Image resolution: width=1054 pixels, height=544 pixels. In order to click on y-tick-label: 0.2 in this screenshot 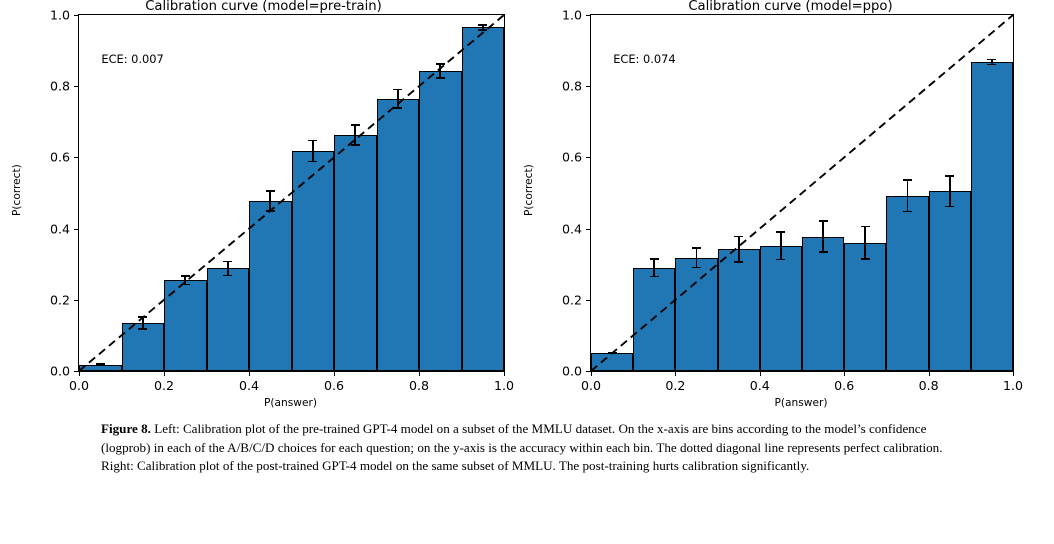, I will do `click(59, 300)`.